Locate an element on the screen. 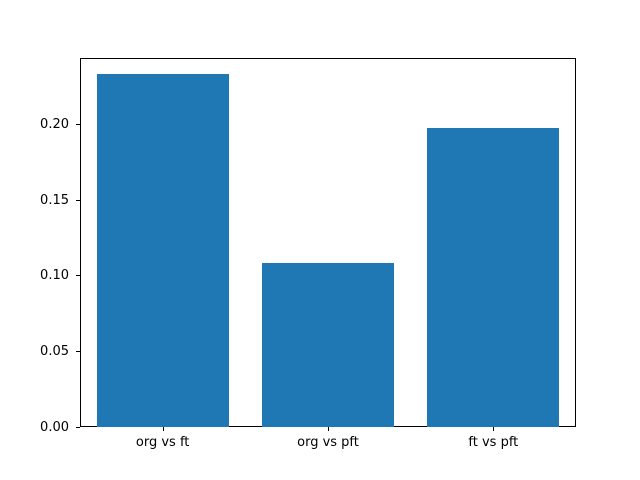 This screenshot has height=480, width=640. y-tick-label: 0.20 is located at coordinates (54, 124).